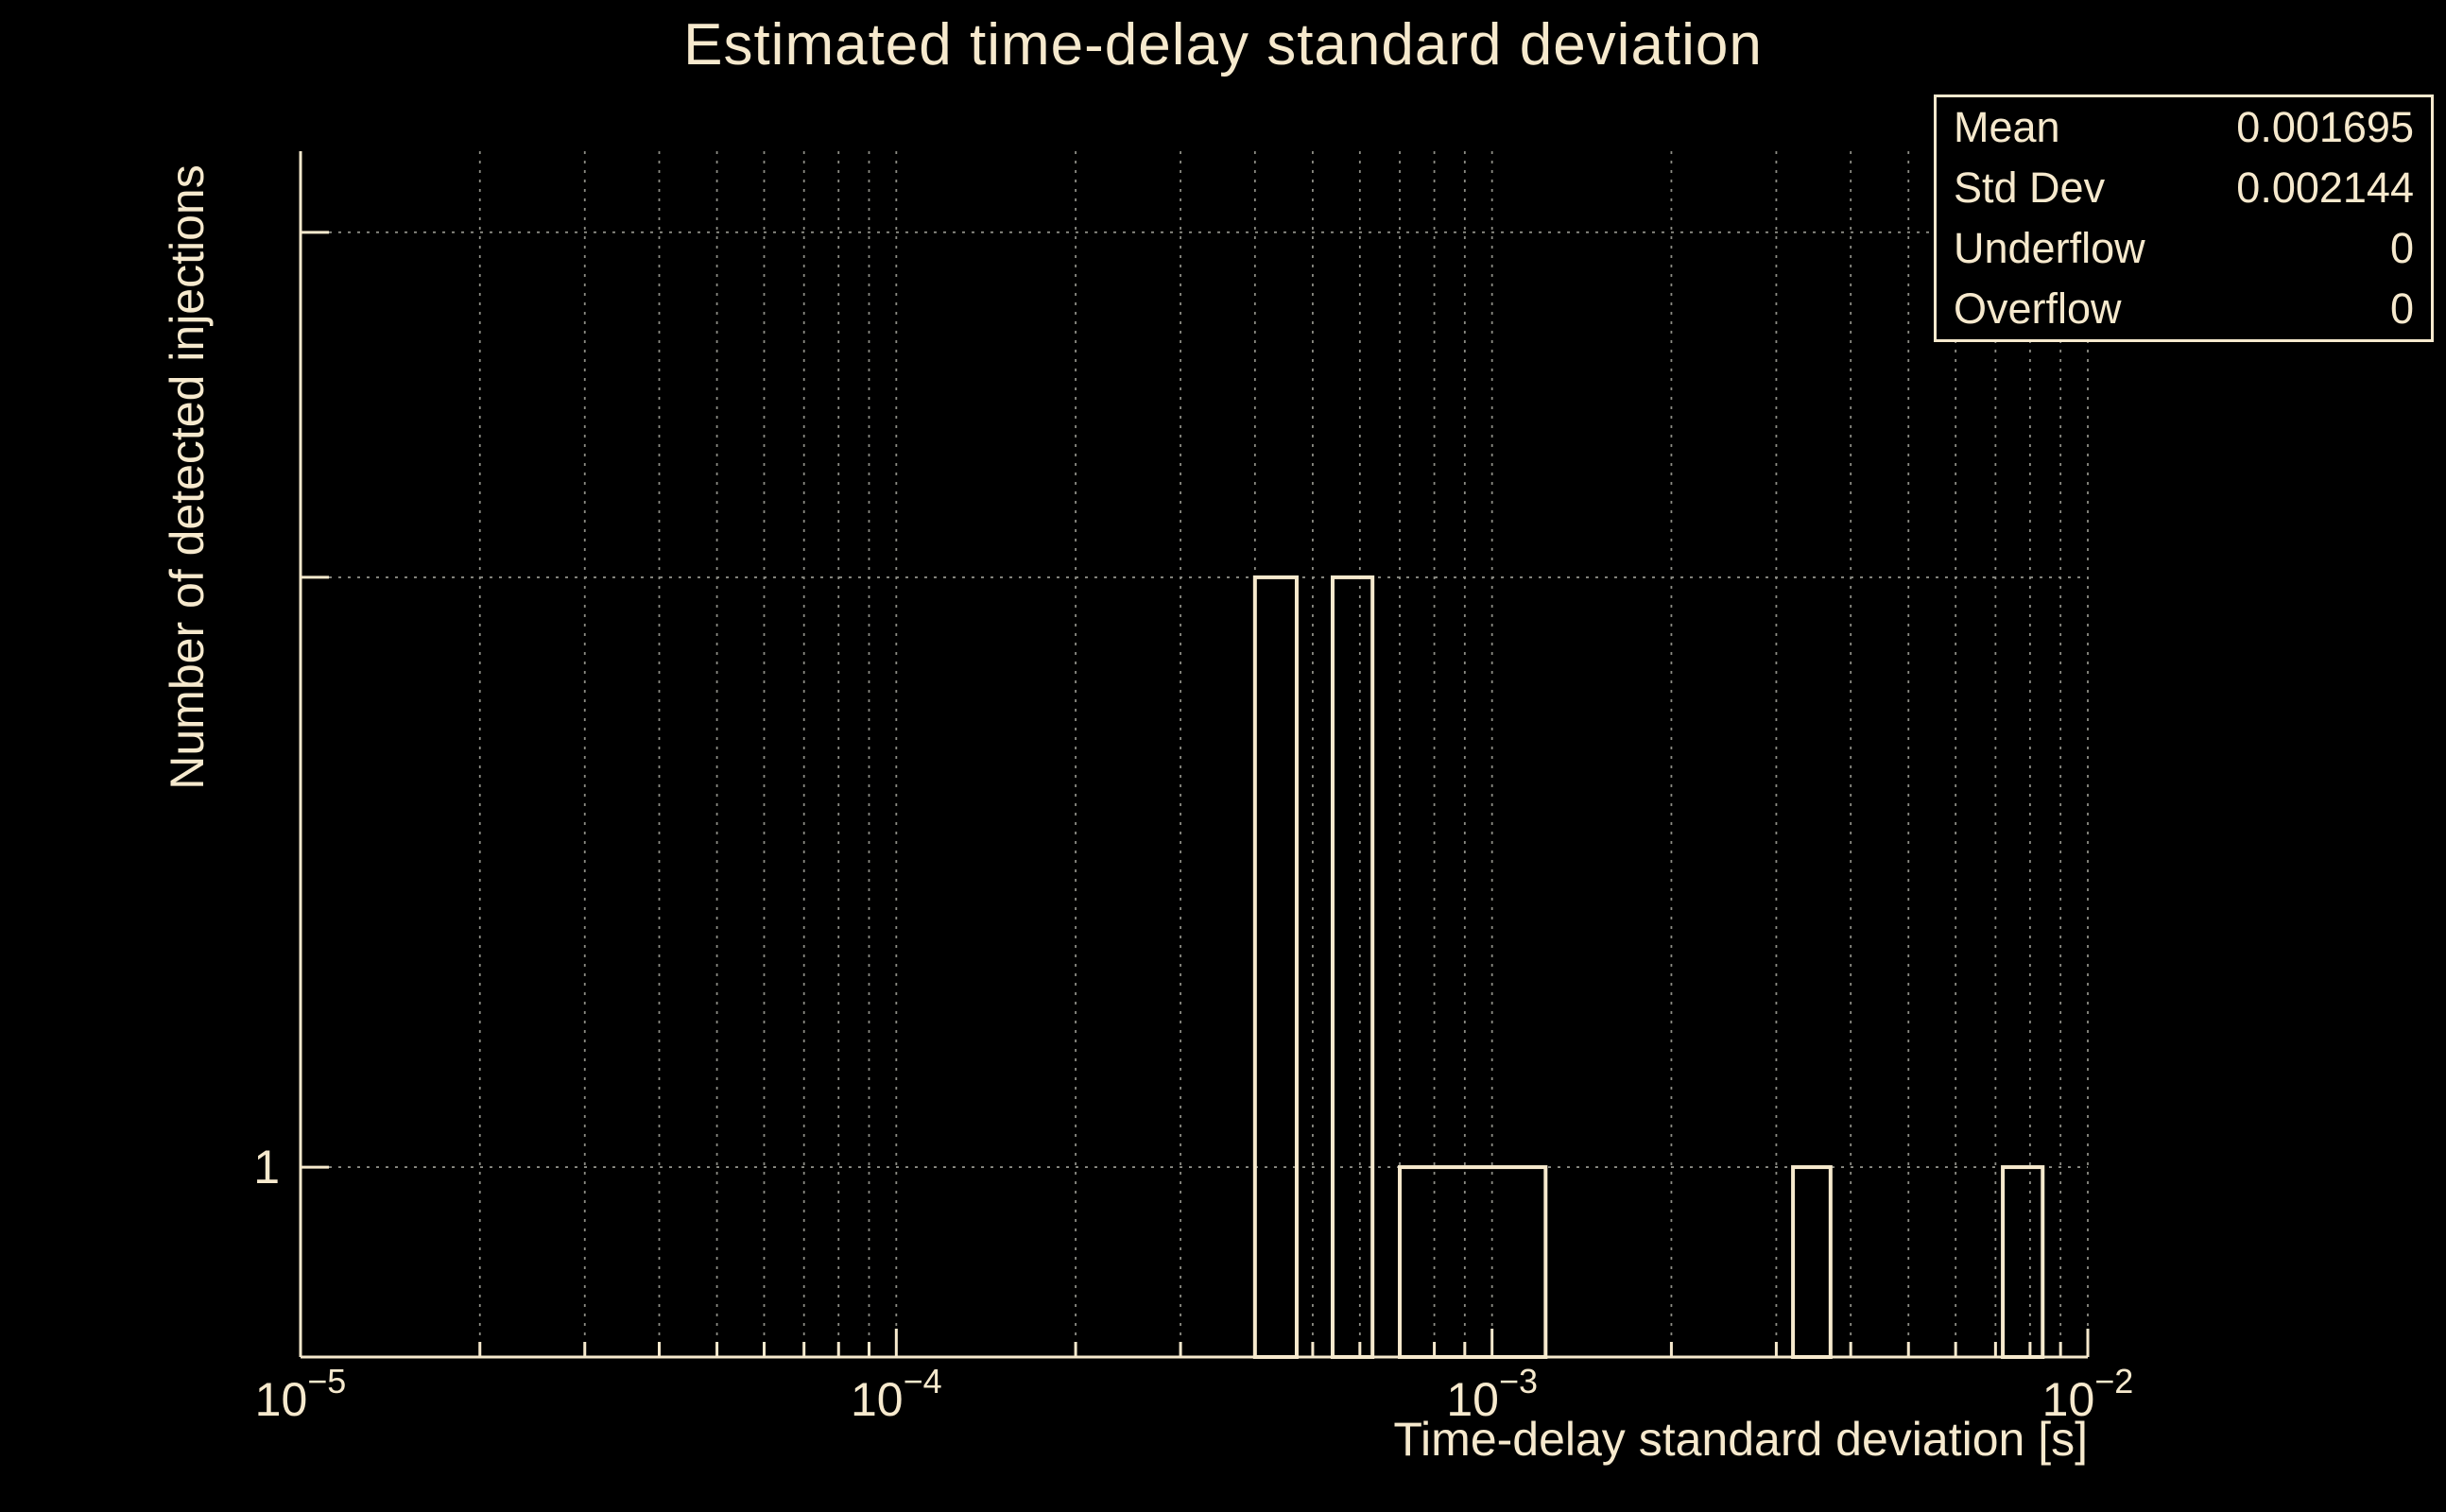 Image resolution: width=2446 pixels, height=1512 pixels. What do you see at coordinates (187, 477) in the screenshot?
I see `y-axis-label: Number of detected injections` at bounding box center [187, 477].